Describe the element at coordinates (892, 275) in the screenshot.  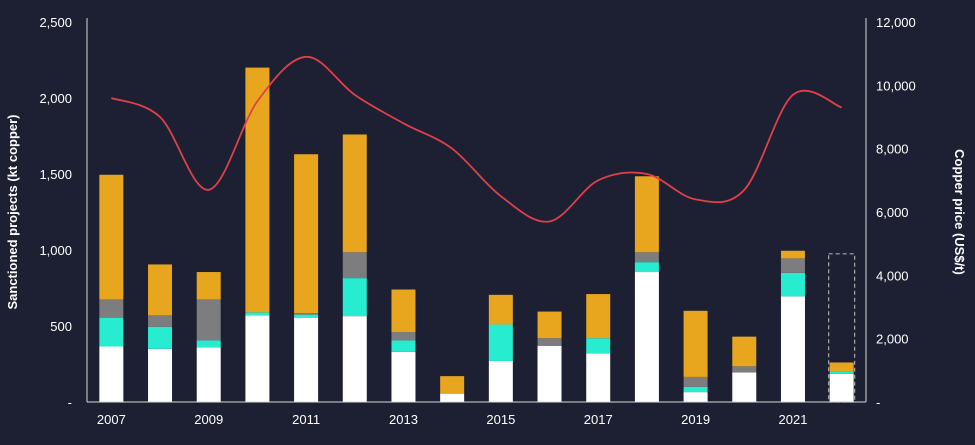
I see `y-right-tick-label: 4,000` at that location.